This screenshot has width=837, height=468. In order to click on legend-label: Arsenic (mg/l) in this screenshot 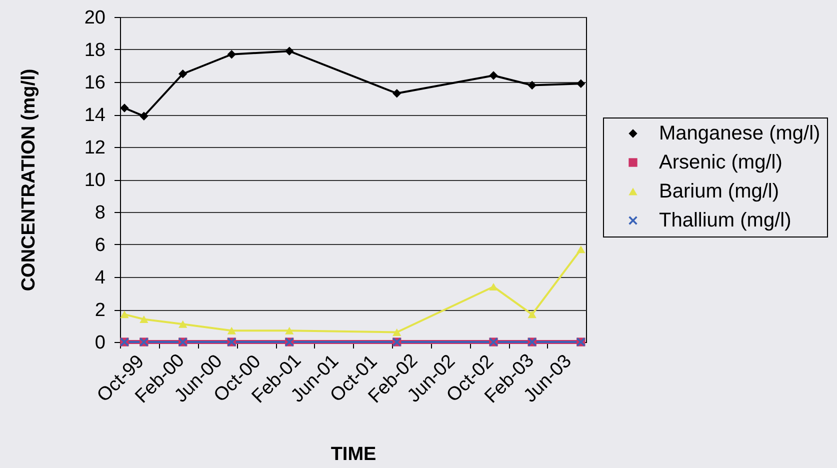, I will do `click(720, 163)`.